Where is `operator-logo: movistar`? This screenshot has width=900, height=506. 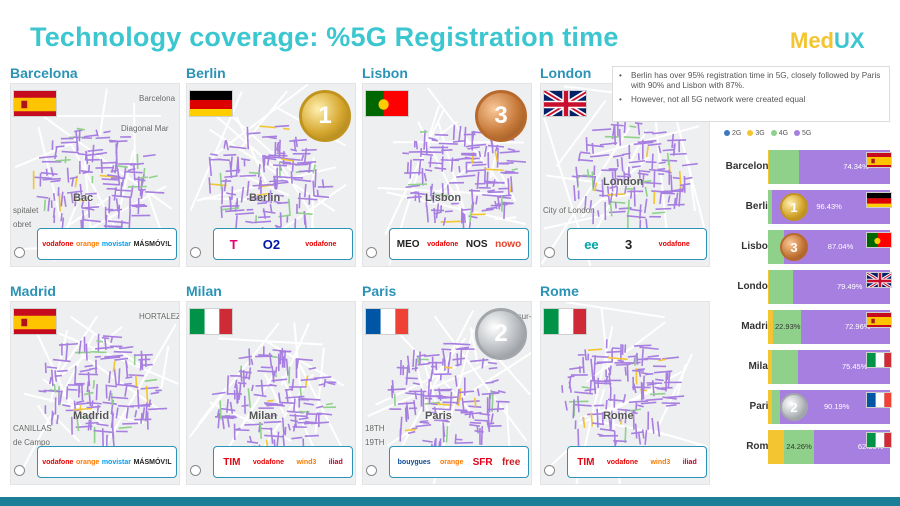
operator-logo: movistar is located at coordinates (116, 244).